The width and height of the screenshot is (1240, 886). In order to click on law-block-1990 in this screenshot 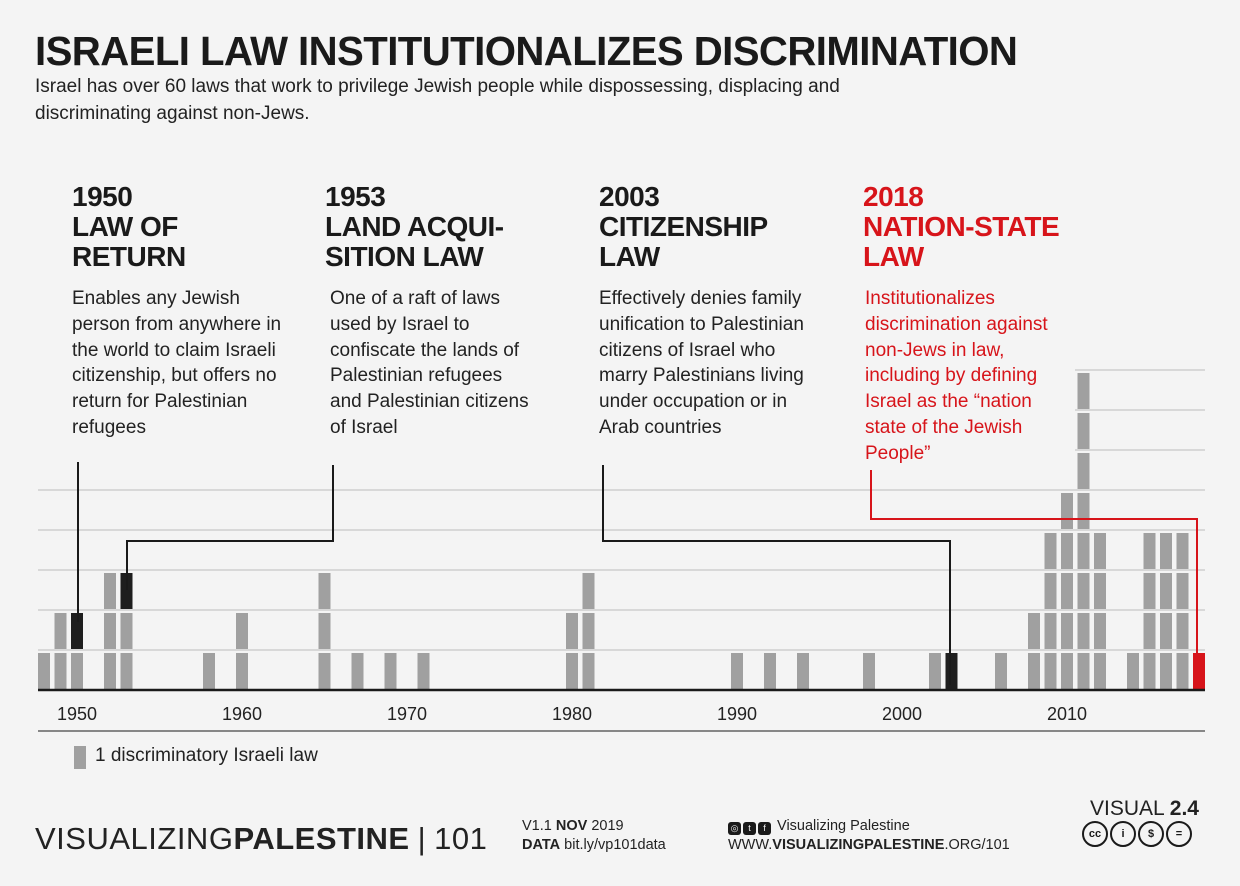, I will do `click(737, 671)`.